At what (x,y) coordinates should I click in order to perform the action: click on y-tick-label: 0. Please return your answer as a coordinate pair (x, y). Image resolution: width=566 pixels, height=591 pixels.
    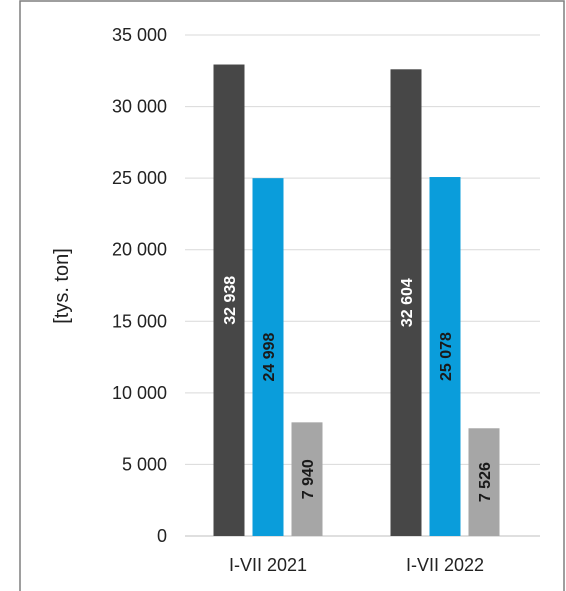
    Looking at the image, I should click on (162, 536).